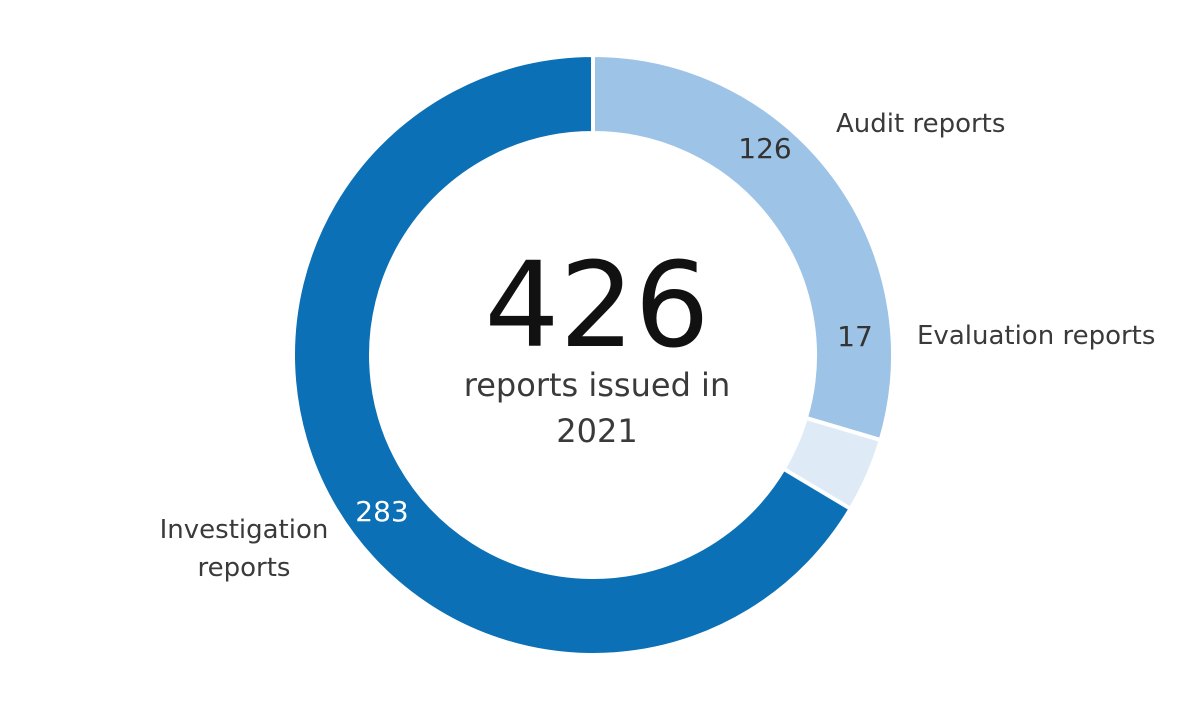 This screenshot has height=720, width=1200. Describe the element at coordinates (764, 148) in the screenshot. I see `value-label: 126` at that location.